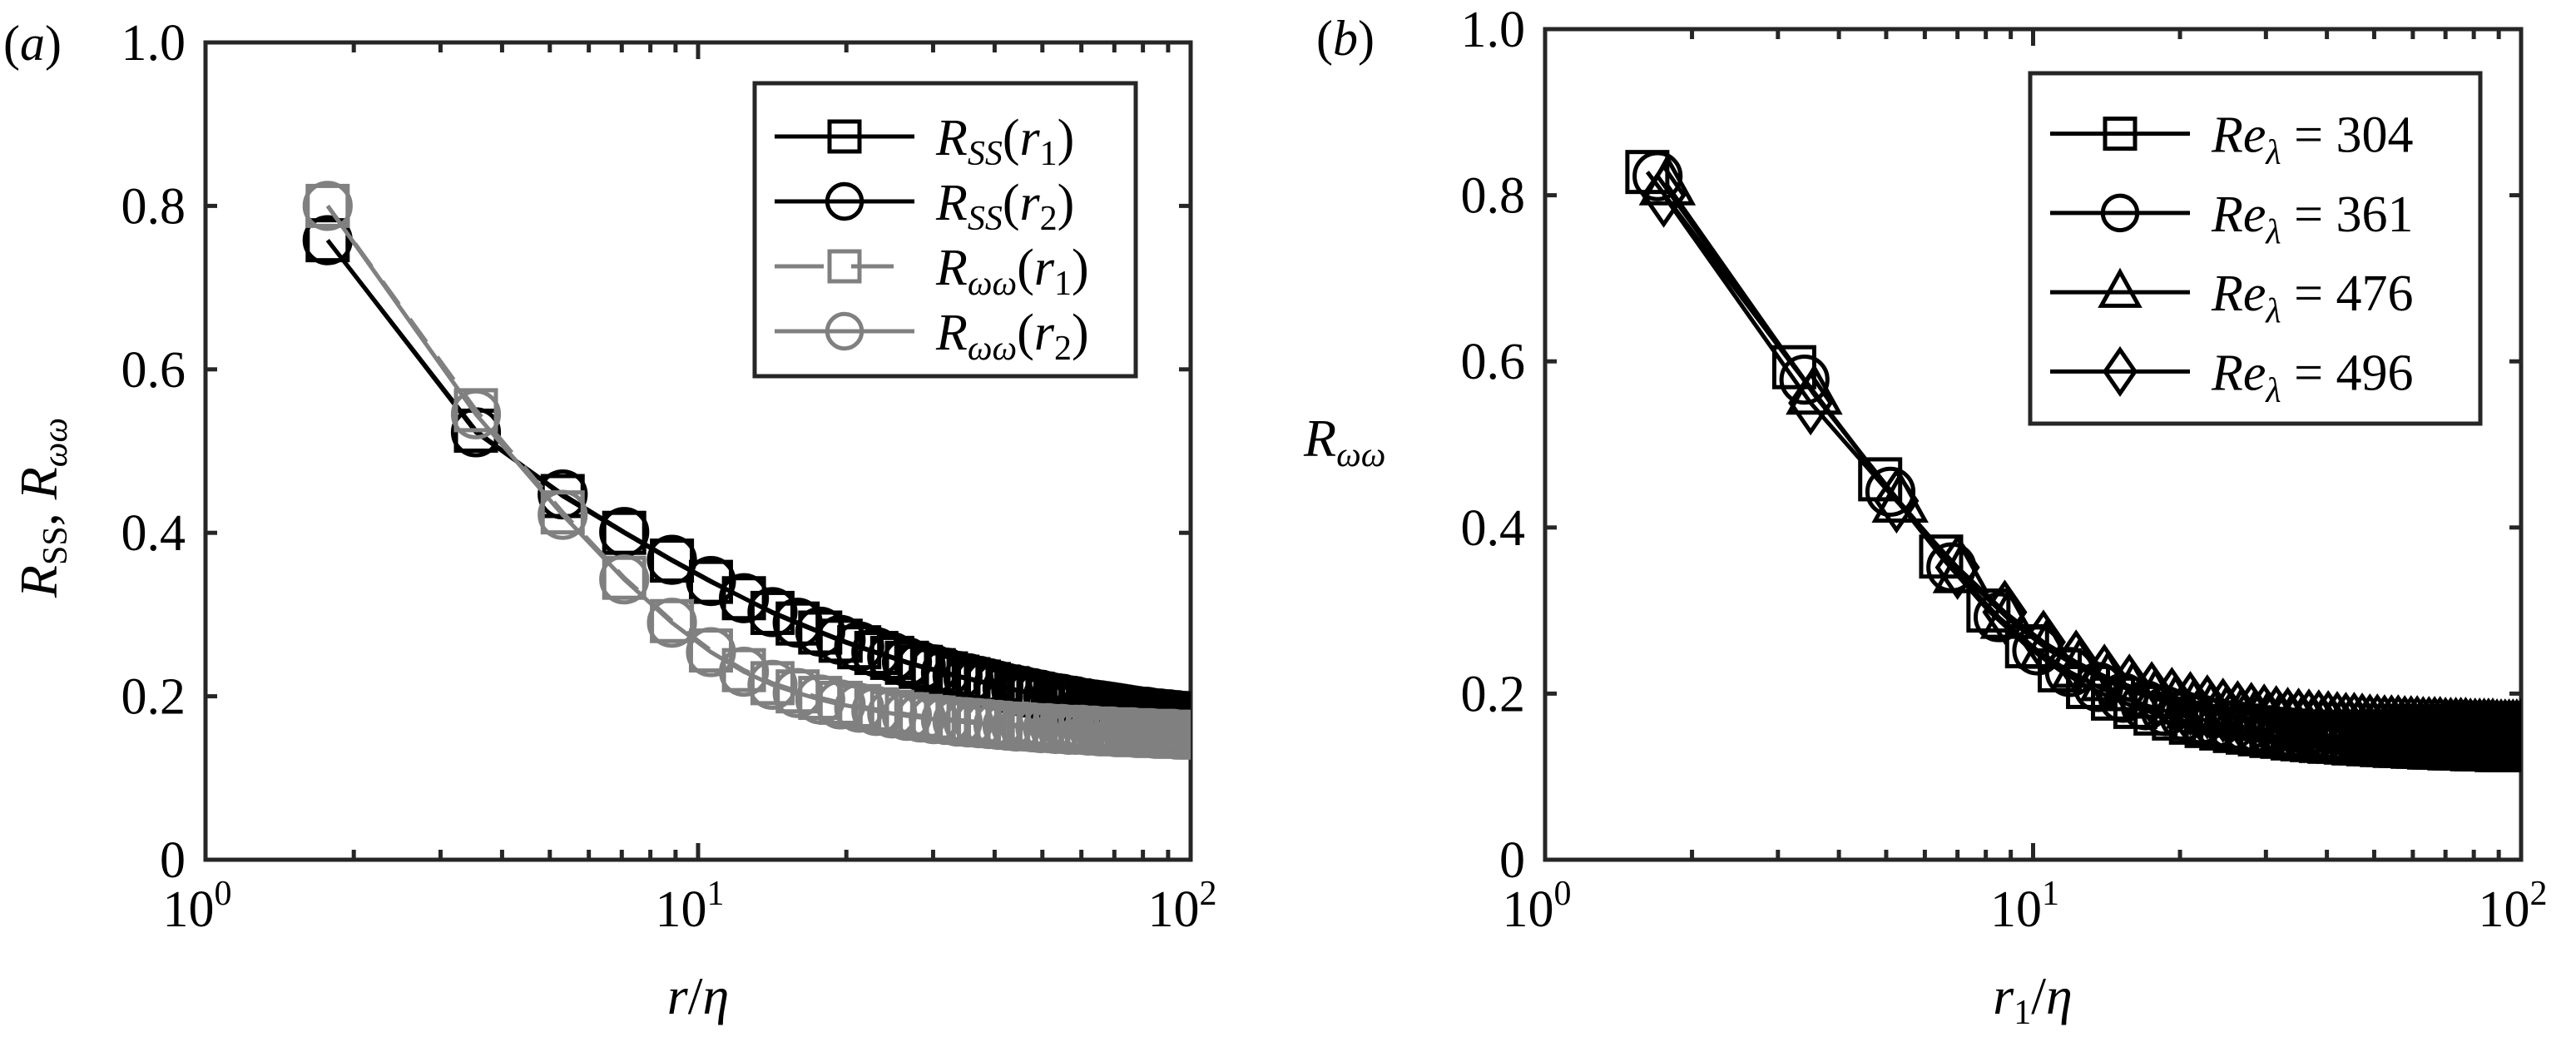 The height and width of the screenshot is (1042, 2576). I want to click on panel-a-label: (a), so click(33, 43).